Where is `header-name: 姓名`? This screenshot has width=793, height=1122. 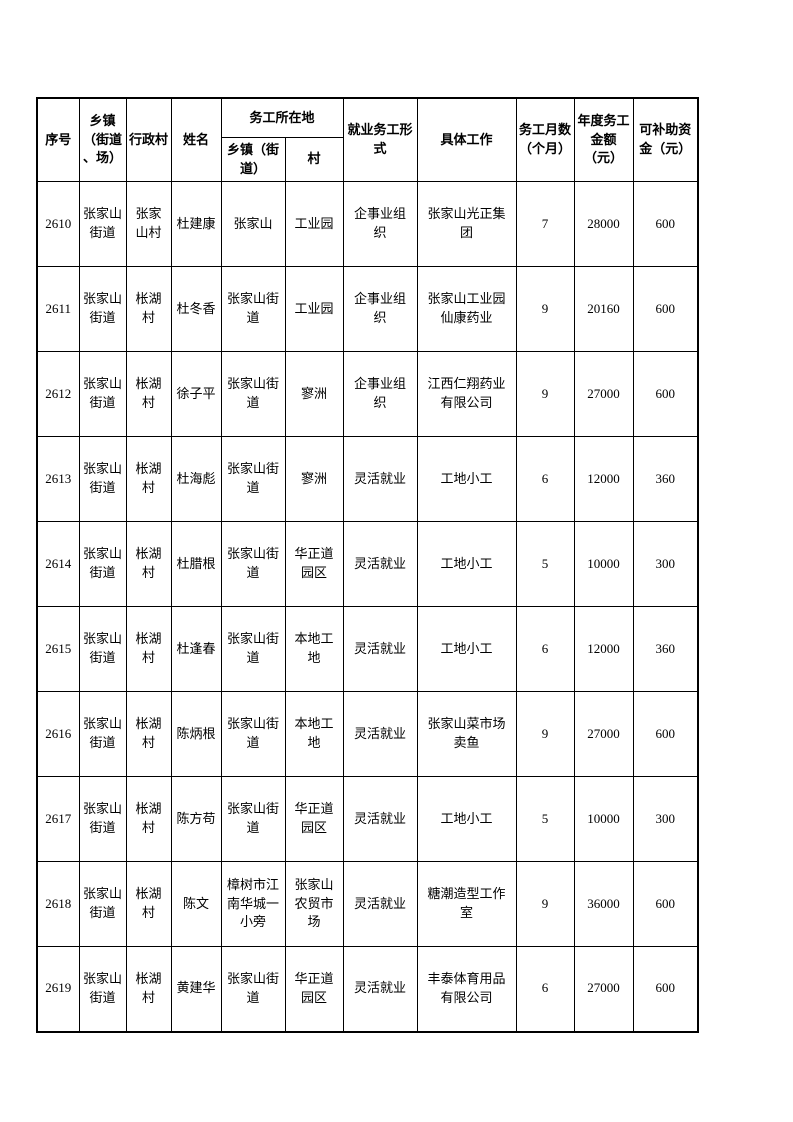
header-name: 姓名 is located at coordinates (196, 139).